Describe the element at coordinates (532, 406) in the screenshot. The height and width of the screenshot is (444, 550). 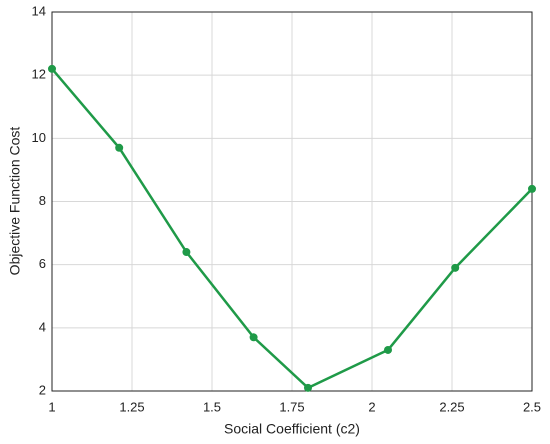
I see `x-tick-label: 2.5` at that location.